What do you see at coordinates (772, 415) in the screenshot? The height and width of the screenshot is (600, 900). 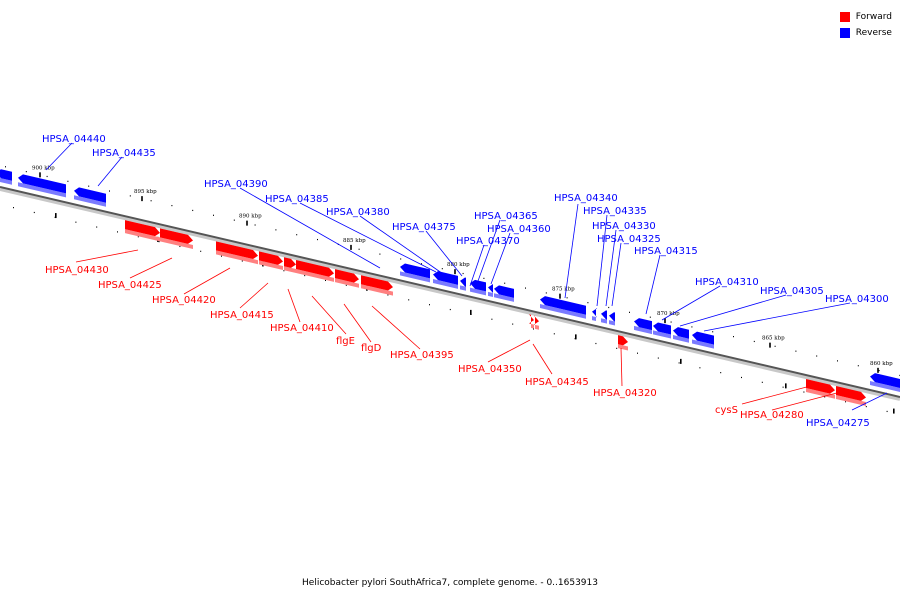 I see `gene-label-forward: HPSA_04280` at bounding box center [772, 415].